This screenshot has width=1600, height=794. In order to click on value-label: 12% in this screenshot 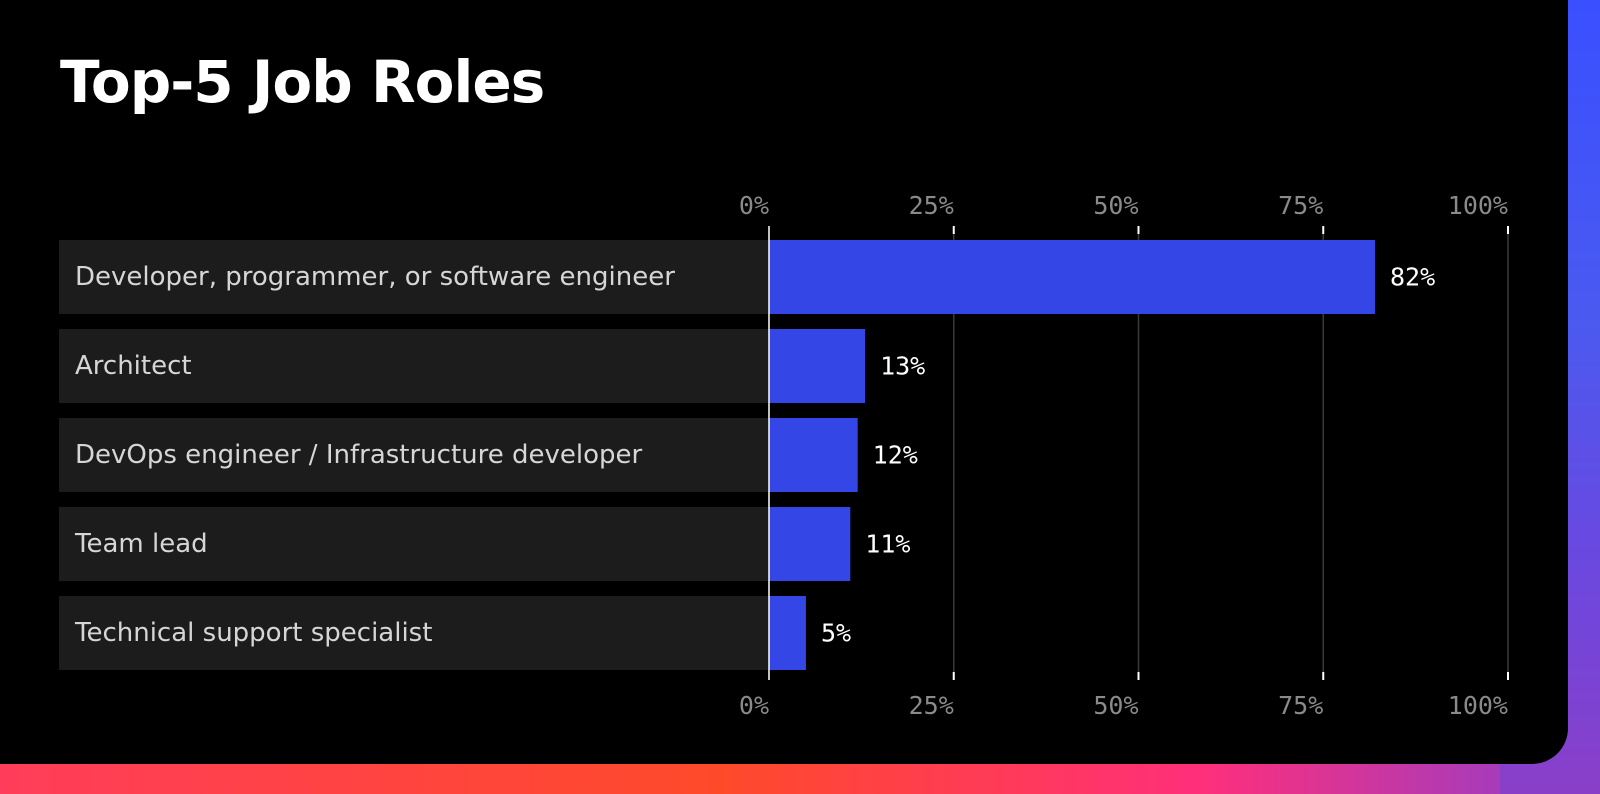, I will do `click(895, 455)`.